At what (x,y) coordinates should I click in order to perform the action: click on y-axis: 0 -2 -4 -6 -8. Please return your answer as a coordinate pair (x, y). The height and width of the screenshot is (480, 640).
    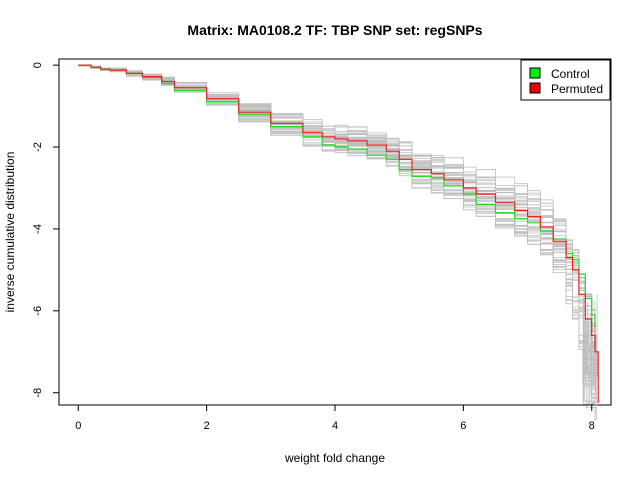
    Looking at the image, I should click on (46, 230).